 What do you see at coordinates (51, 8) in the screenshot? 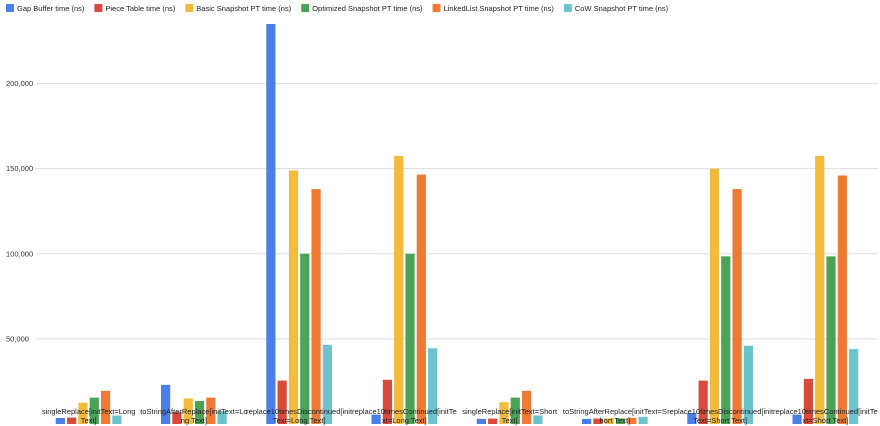
I see `legend-label: Gap Buffer time (ns)` at bounding box center [51, 8].